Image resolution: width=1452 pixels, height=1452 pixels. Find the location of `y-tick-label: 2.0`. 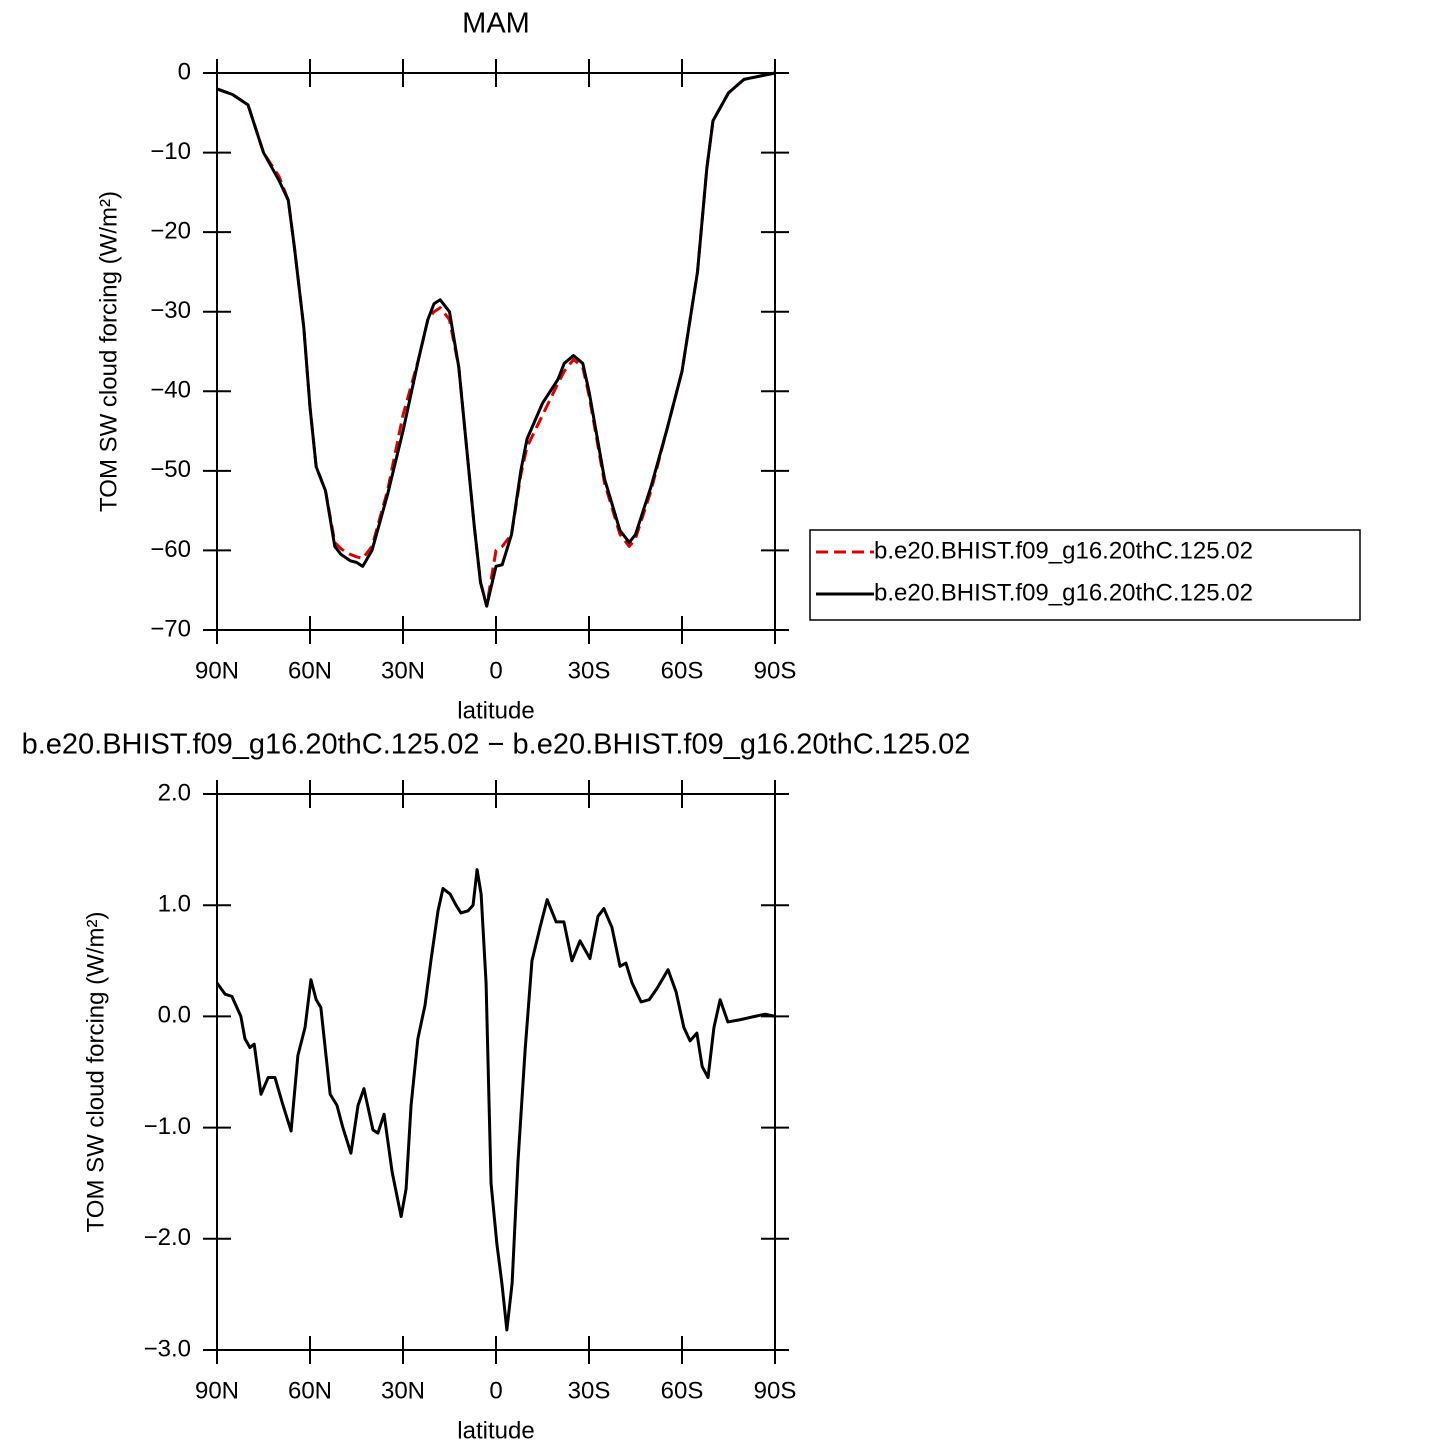

y-tick-label: 2.0 is located at coordinates (174, 792).